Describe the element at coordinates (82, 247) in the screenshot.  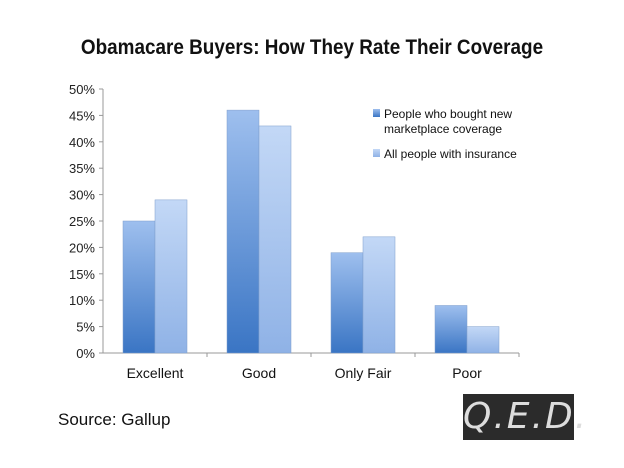
I see `y-tick-label: 20%` at that location.